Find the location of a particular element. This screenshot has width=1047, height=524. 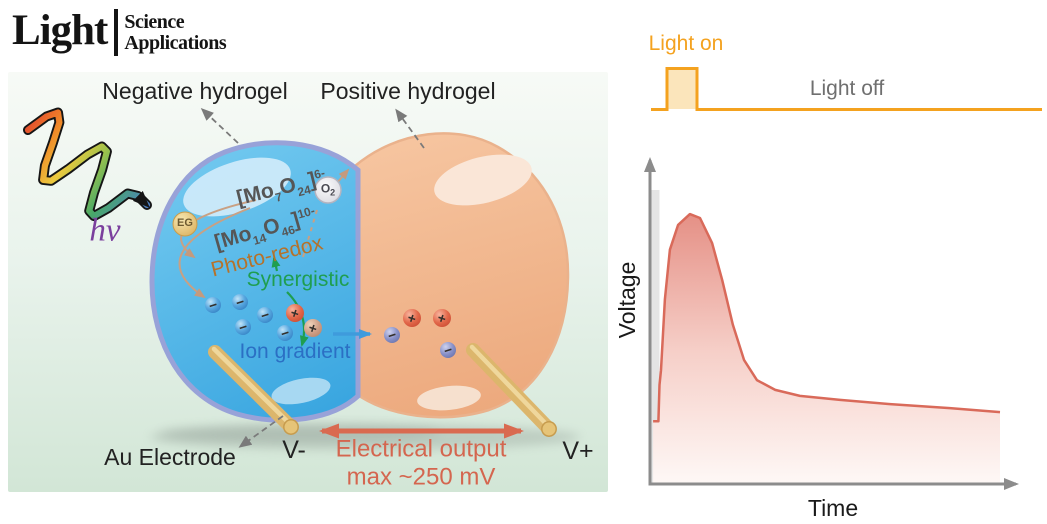

o2-label: O2 is located at coordinates (328, 189).